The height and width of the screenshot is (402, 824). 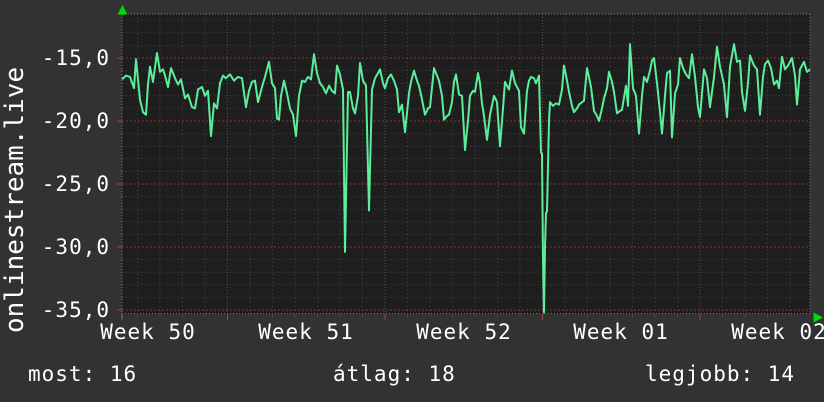 I want to click on stat-legjobb: legjobb: 14, so click(x=720, y=374).